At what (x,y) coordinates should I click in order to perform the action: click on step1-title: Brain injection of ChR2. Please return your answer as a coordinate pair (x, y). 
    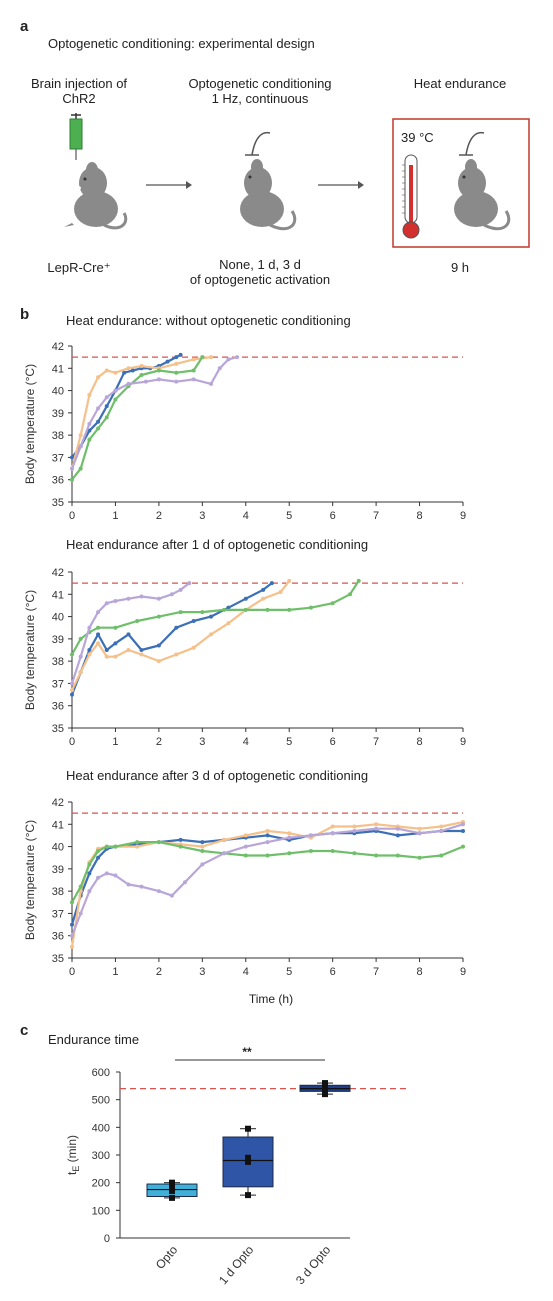
    Looking at the image, I should click on (79, 91).